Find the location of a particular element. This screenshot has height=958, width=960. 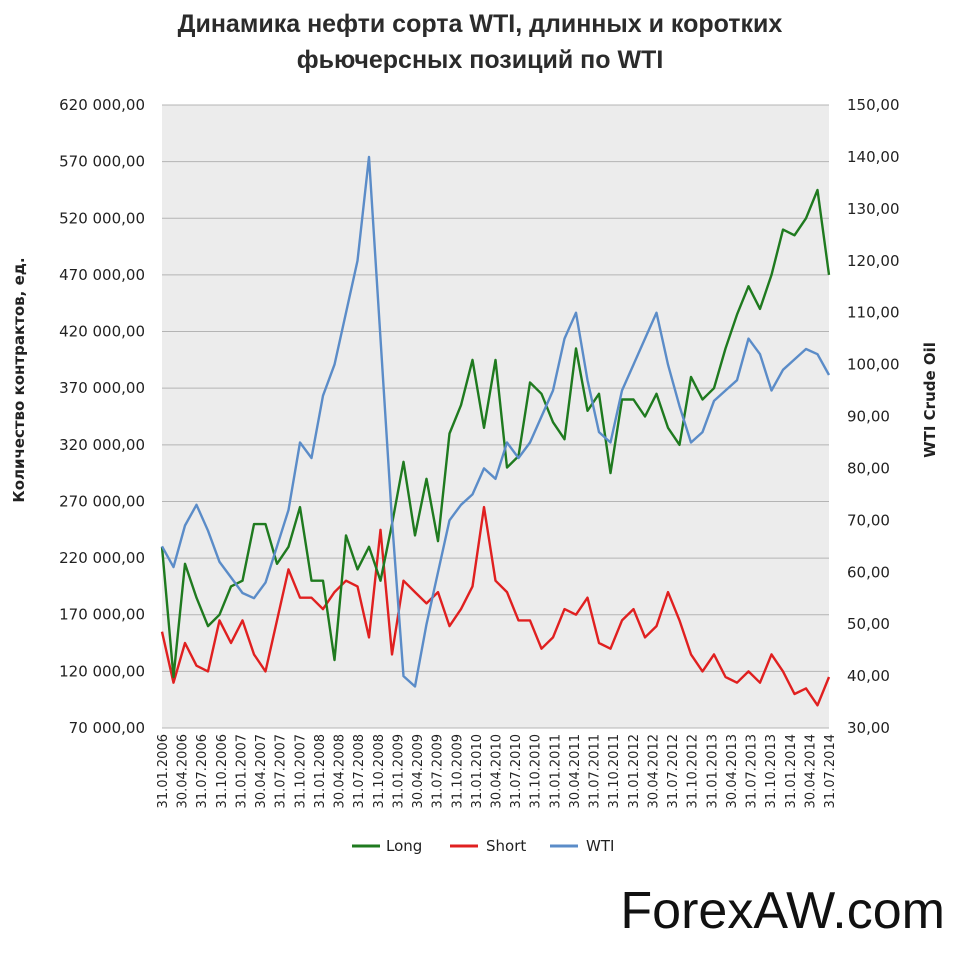

x-tick-label: 31.07.2007 is located at coordinates (281, 771).